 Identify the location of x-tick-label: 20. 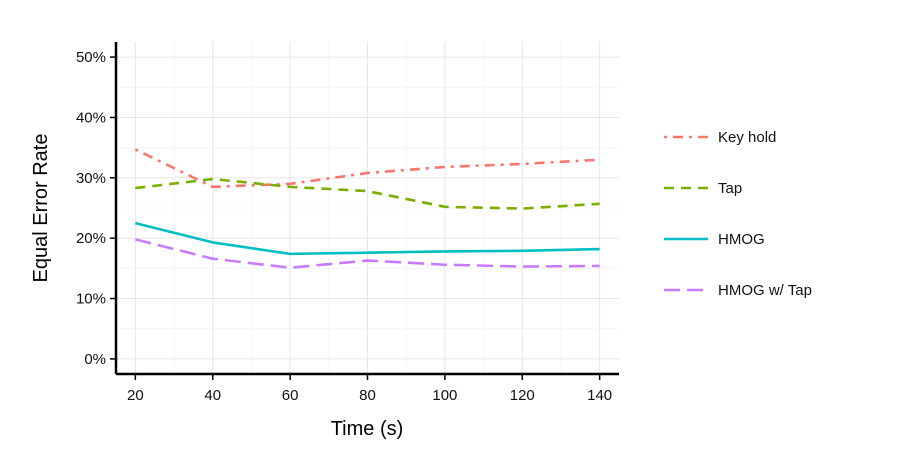
(135, 395).